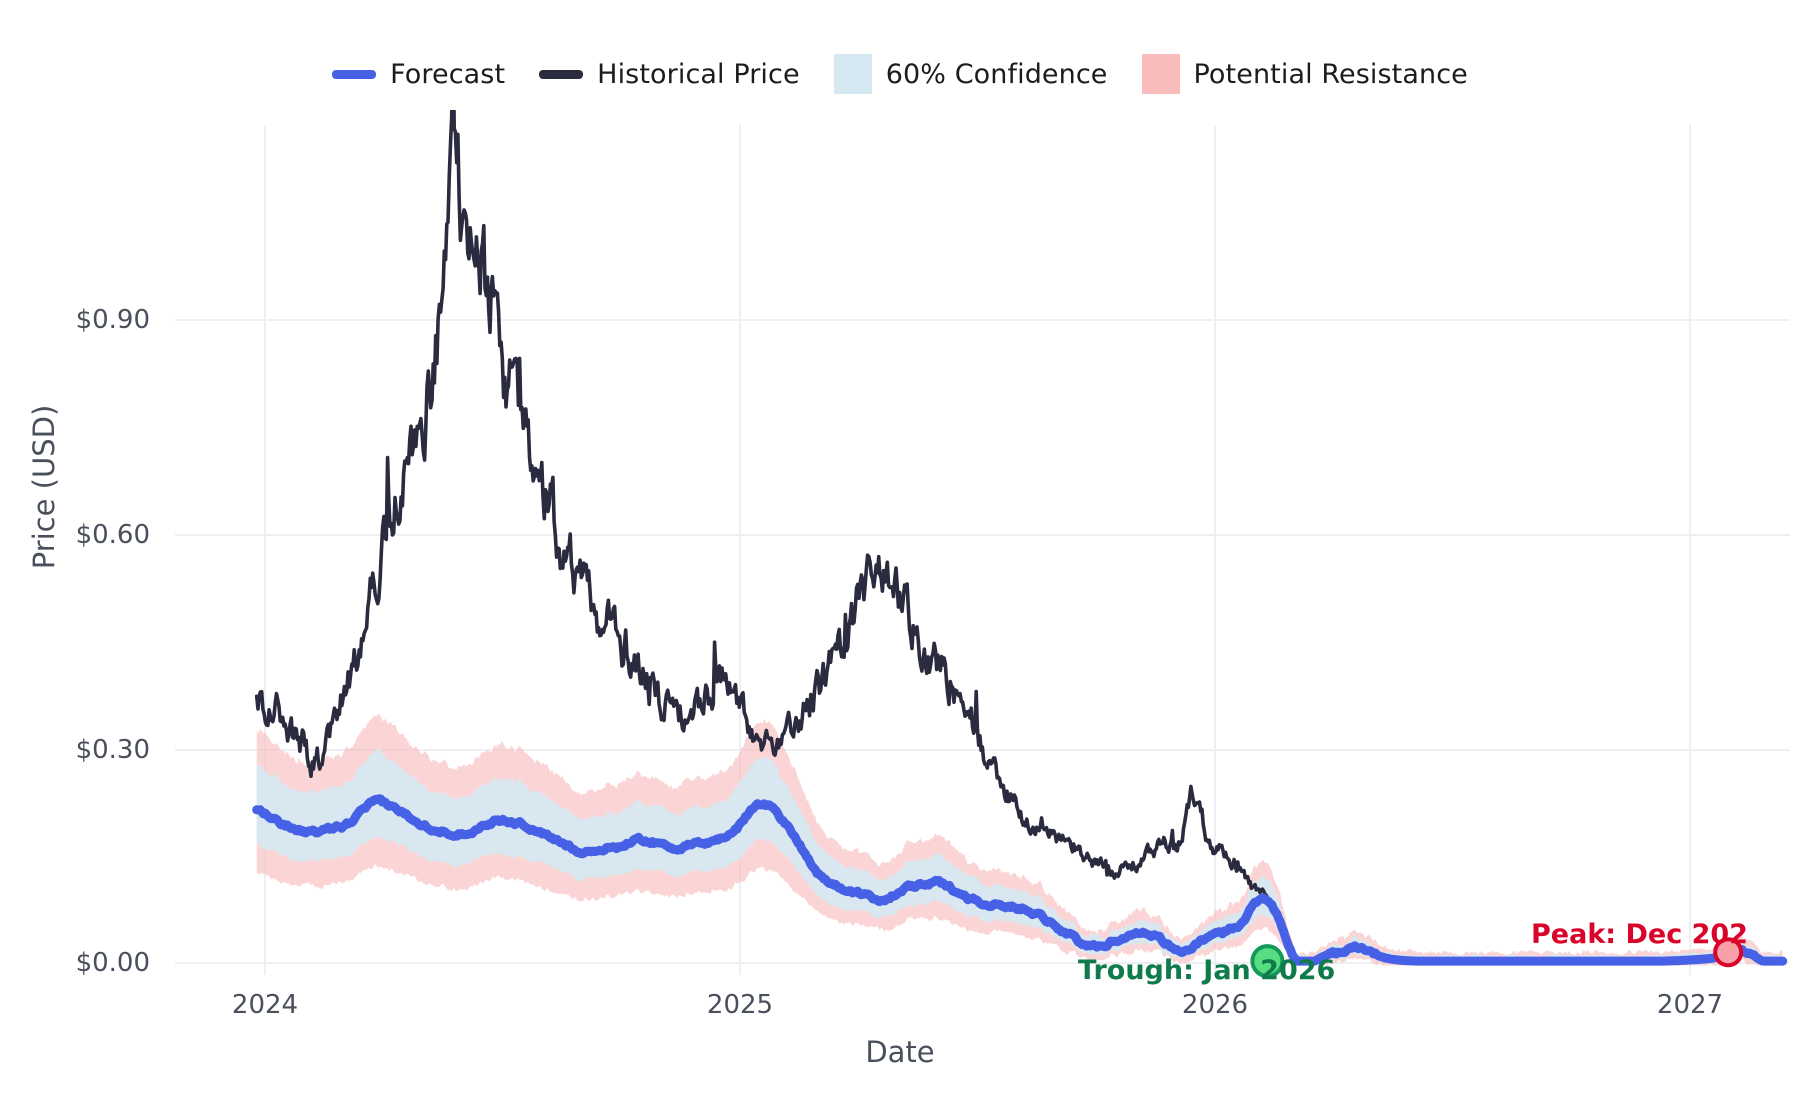  I want to click on legend-item-confidence: 60% Confidence, so click(970, 74).